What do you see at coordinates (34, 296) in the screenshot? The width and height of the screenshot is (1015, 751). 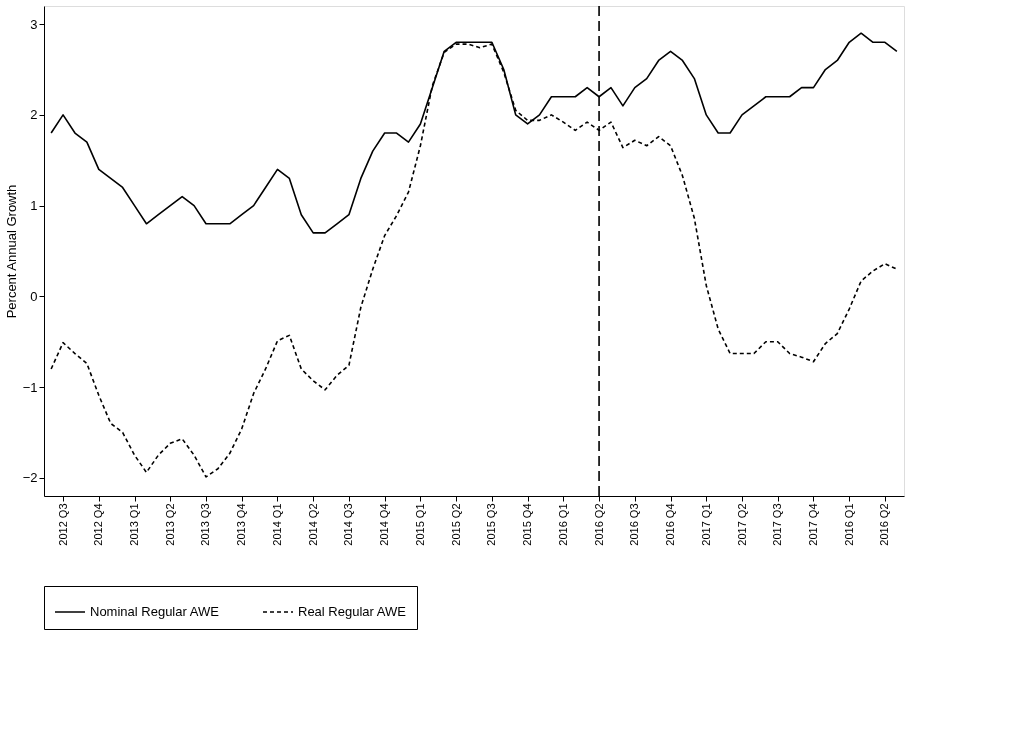 I see `y-tick-label: 0` at bounding box center [34, 296].